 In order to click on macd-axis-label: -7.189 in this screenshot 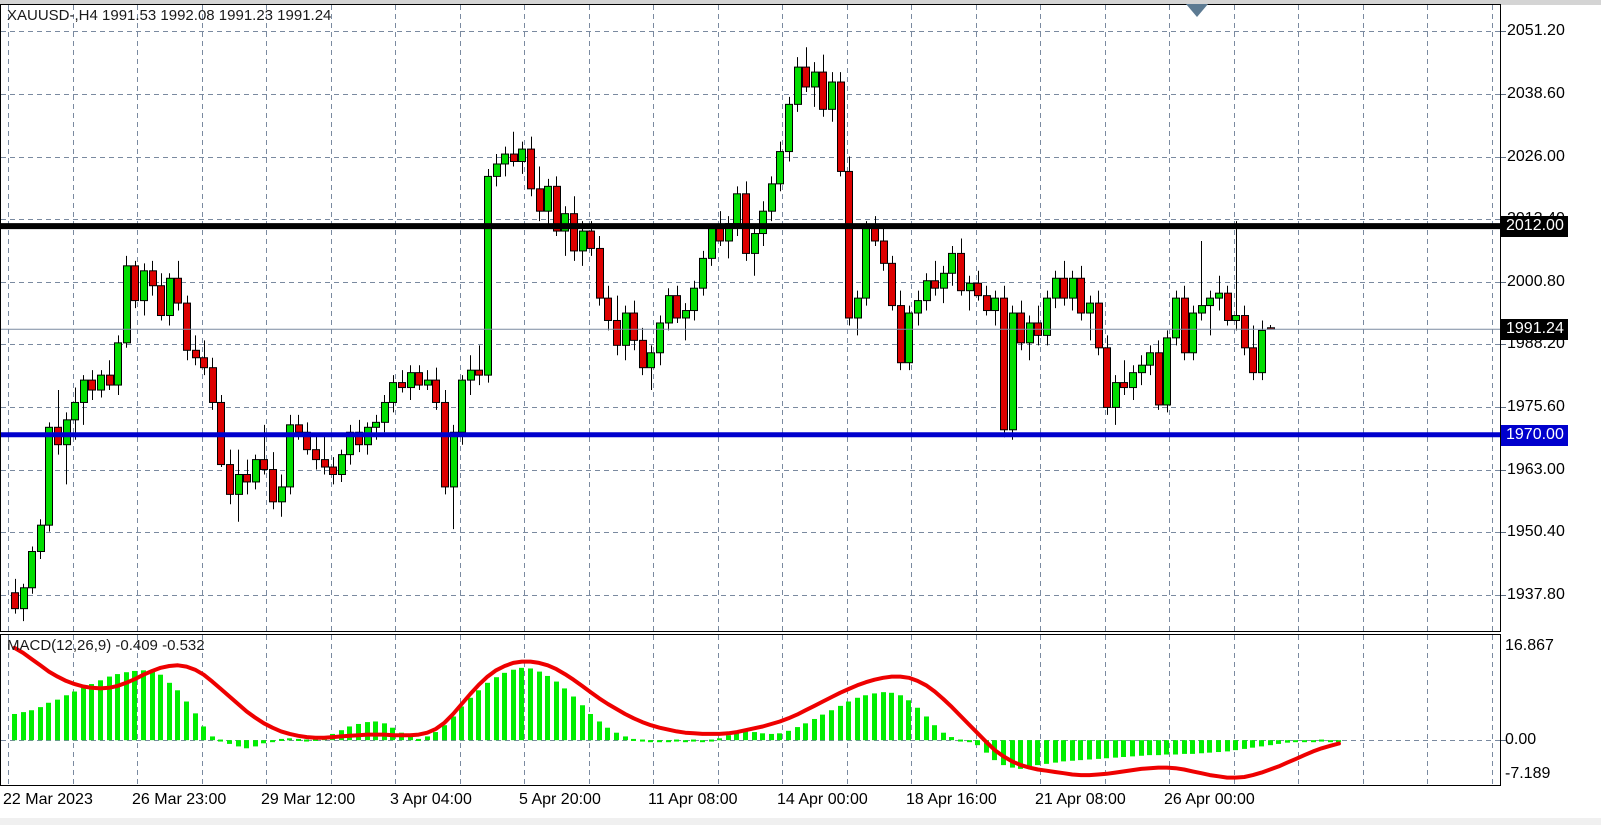, I will do `click(1528, 773)`.